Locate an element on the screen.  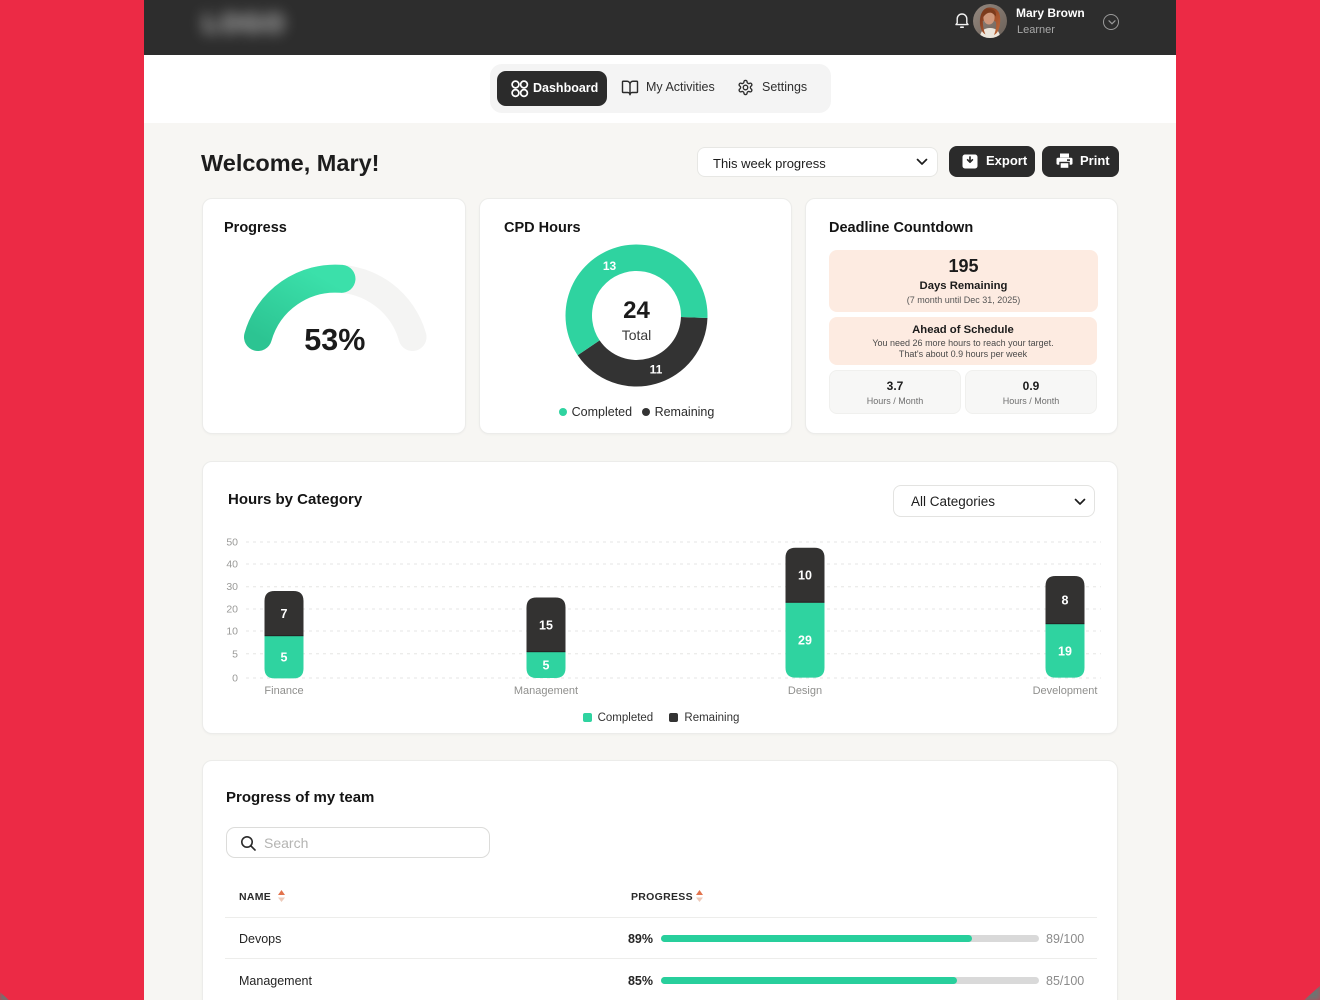
svg-text: 40 is located at coordinates (232, 565).